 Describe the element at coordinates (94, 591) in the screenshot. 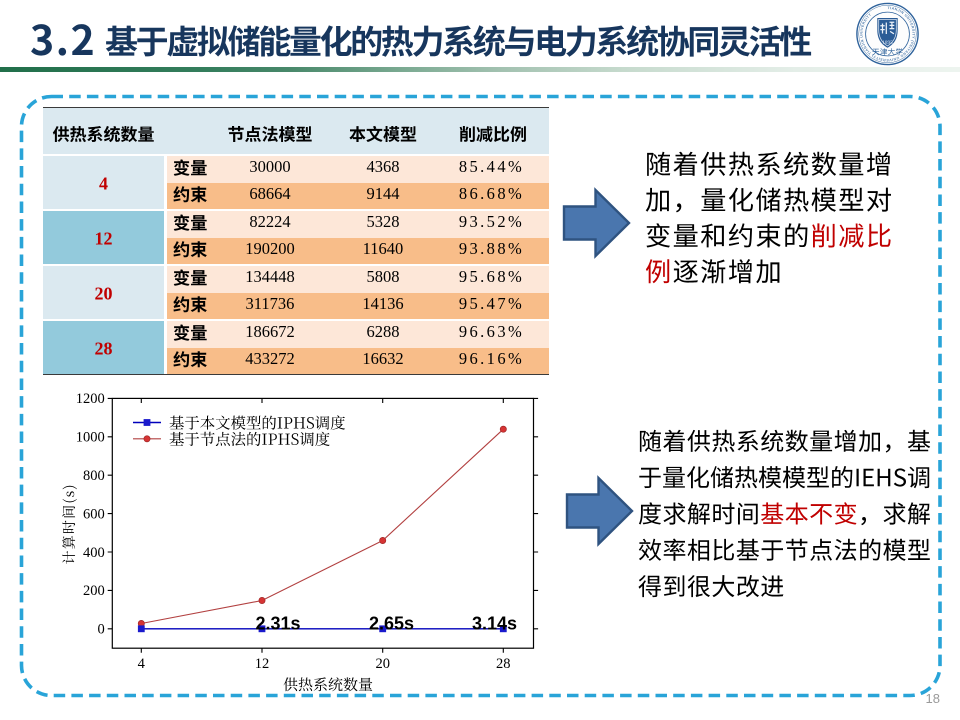

I see `svg-text: 200` at that location.